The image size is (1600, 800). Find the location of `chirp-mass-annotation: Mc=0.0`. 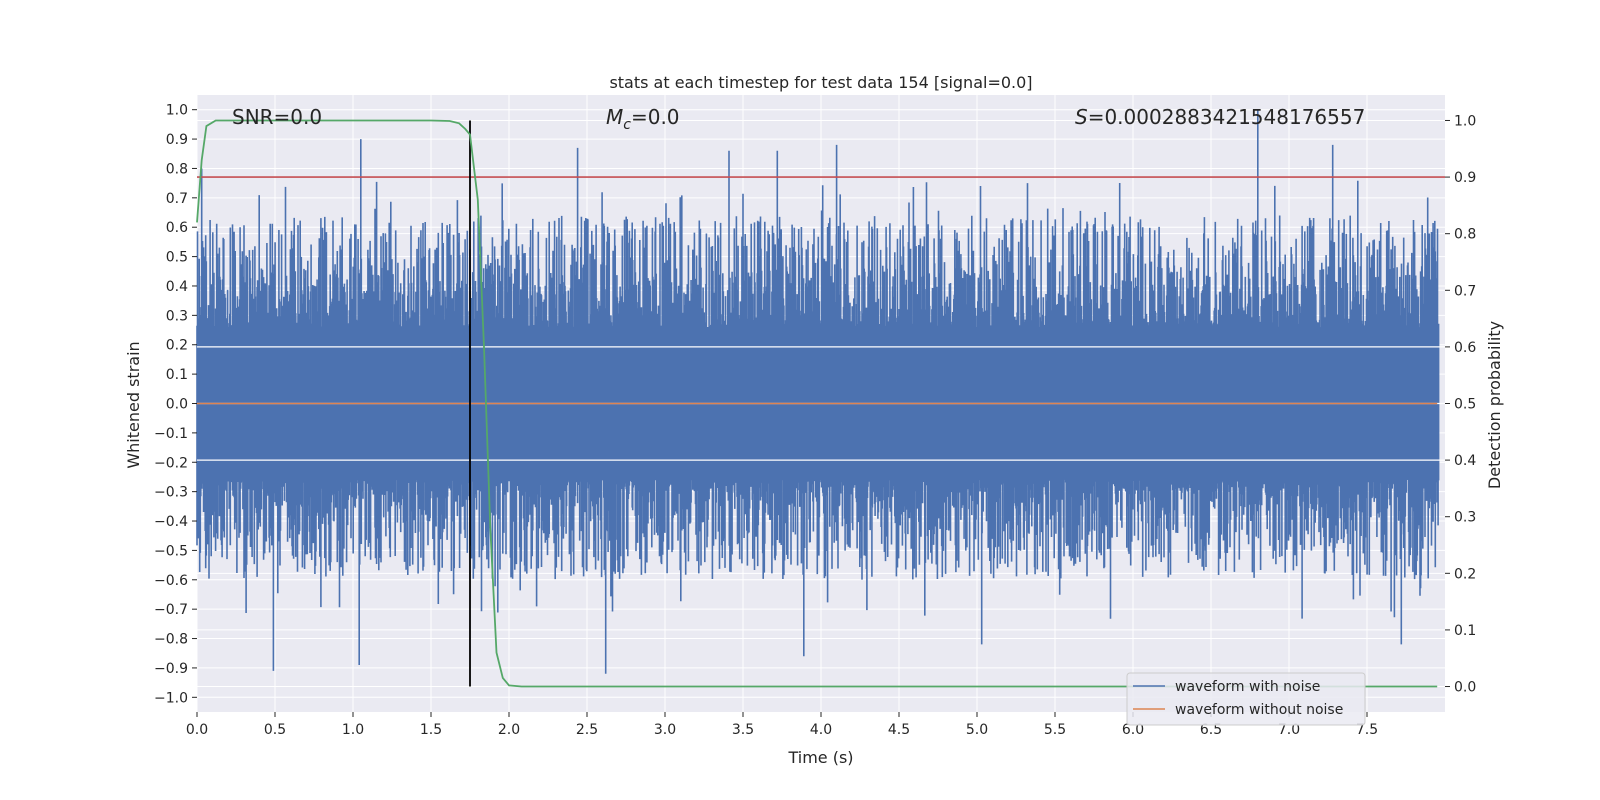

chirp-mass-annotation: Mc=0.0 is located at coordinates (643, 119).